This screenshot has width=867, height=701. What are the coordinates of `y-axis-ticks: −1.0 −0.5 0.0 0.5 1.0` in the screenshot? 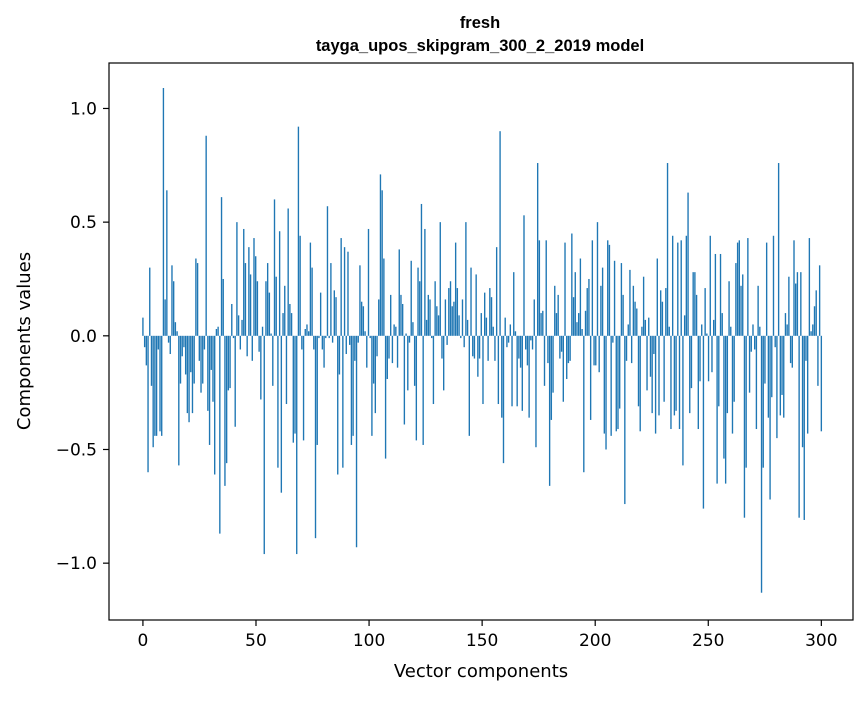 It's located at (82, 336).